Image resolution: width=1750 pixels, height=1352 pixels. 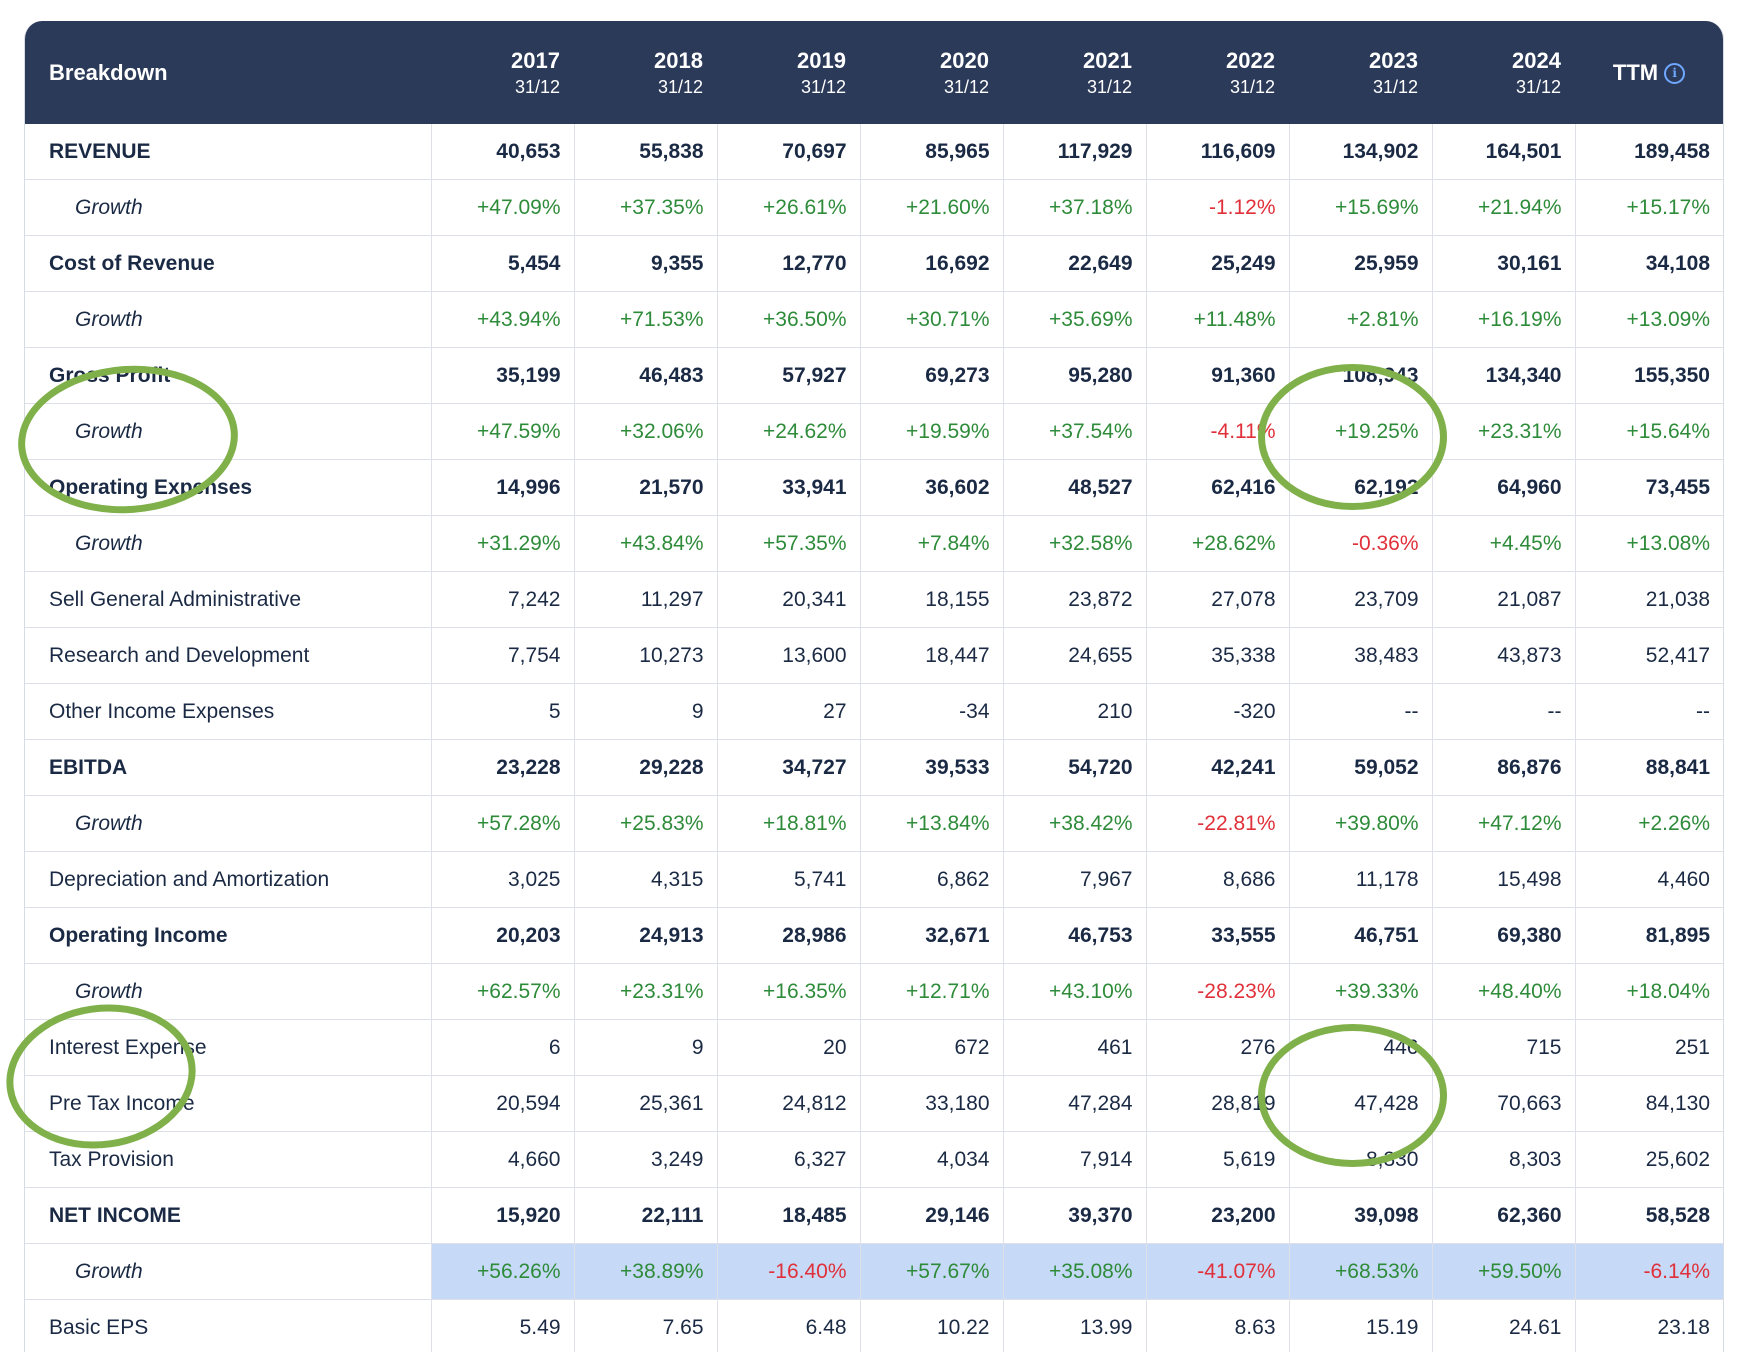 What do you see at coordinates (1503, 767) in the screenshot?
I see `table-cell: 86,876` at bounding box center [1503, 767].